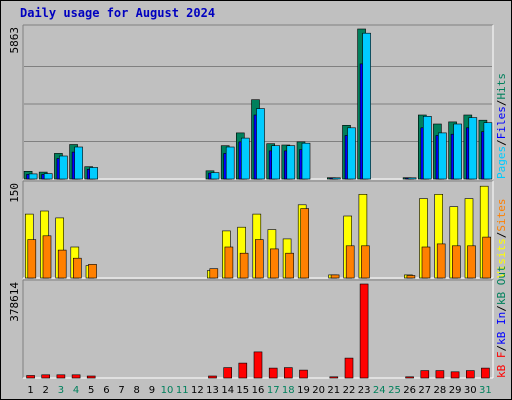 This screenshot has height=400, width=512. What do you see at coordinates (76, 390) in the screenshot?
I see `day-label-4: 4` at bounding box center [76, 390].